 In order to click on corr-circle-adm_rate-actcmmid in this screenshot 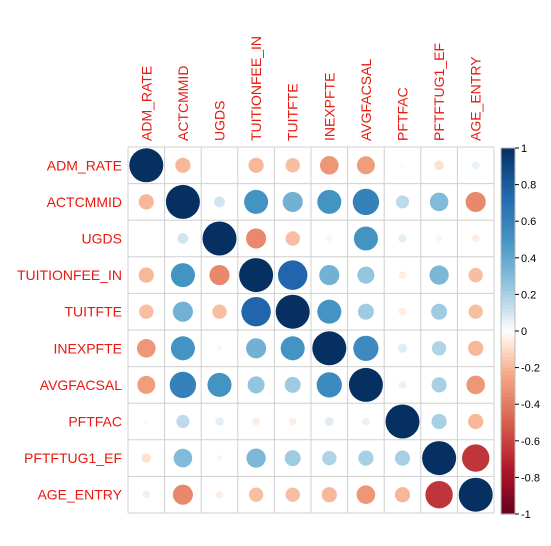, I will do `click(183, 165)`.